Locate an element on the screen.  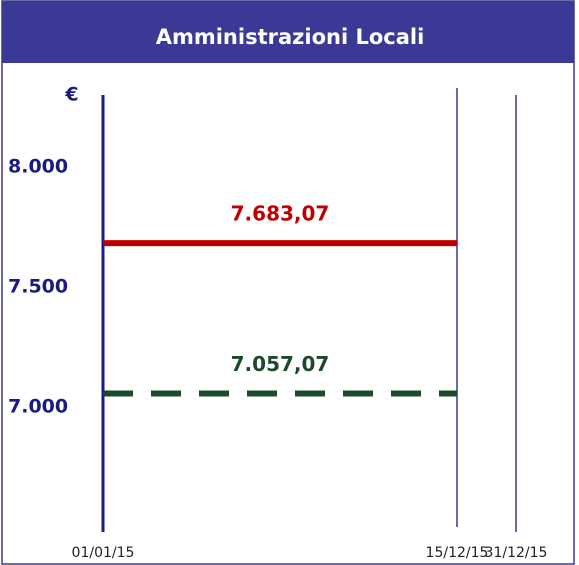
header is located at coordinates (288, 32).